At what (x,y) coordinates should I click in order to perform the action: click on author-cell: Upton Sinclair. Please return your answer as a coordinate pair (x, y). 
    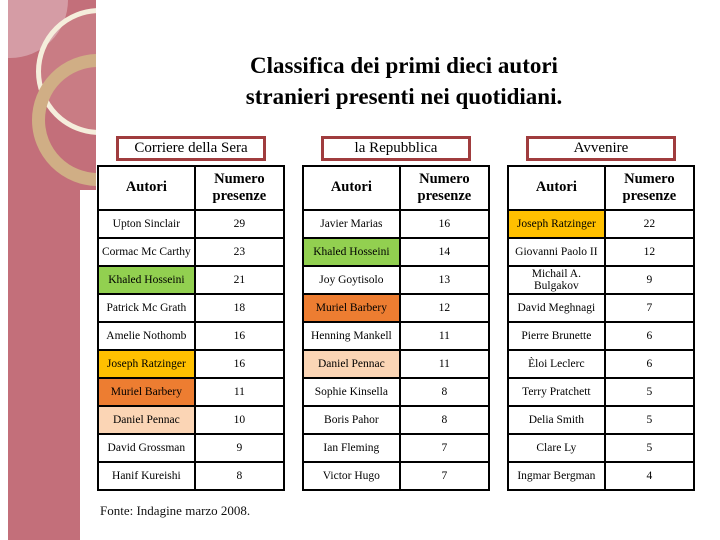
    Looking at the image, I should click on (146, 224).